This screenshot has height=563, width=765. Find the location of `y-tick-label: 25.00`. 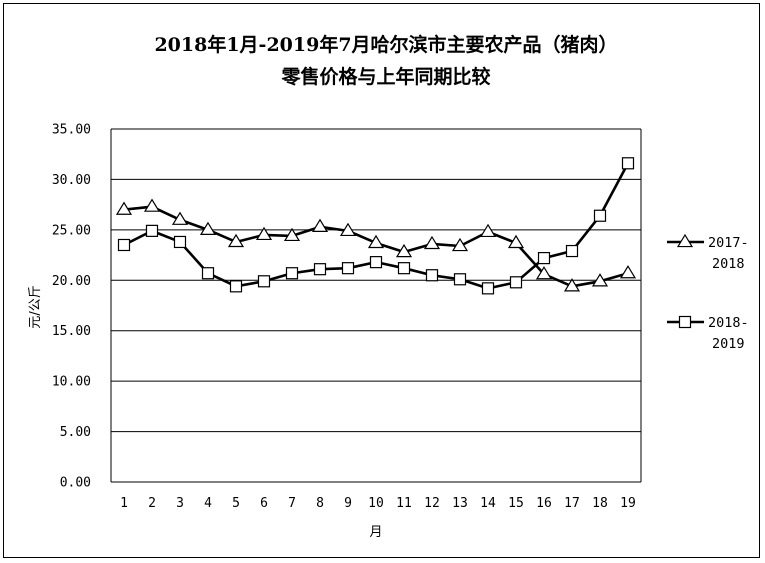

y-tick-label: 25.00 is located at coordinates (71, 230).